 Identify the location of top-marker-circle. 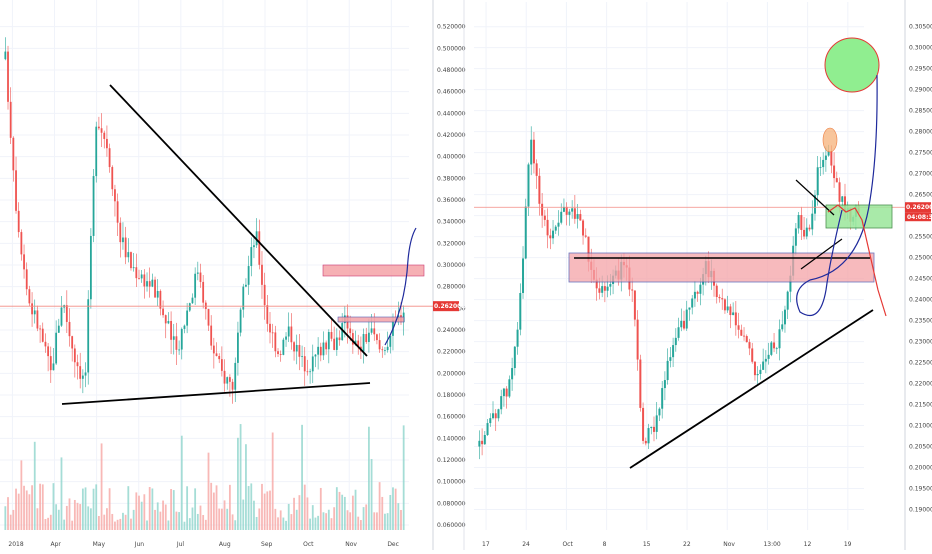
(830, 140).